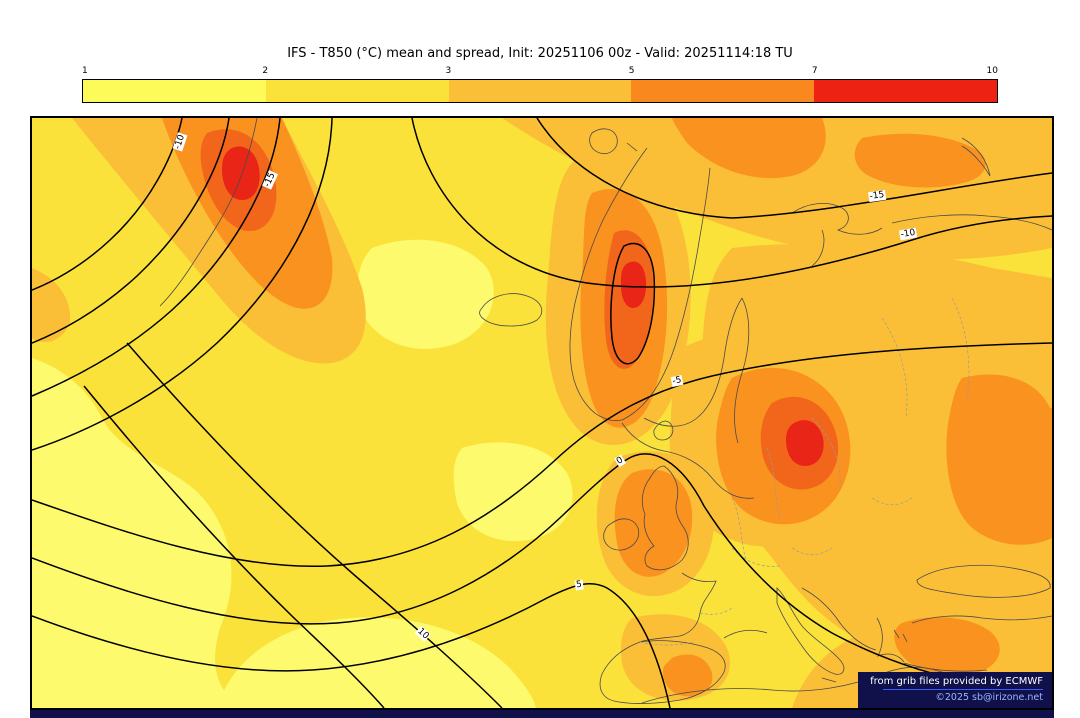 This screenshot has height=718, width=1080. I want to click on colorbar-tick-label: 7, so click(814, 71).